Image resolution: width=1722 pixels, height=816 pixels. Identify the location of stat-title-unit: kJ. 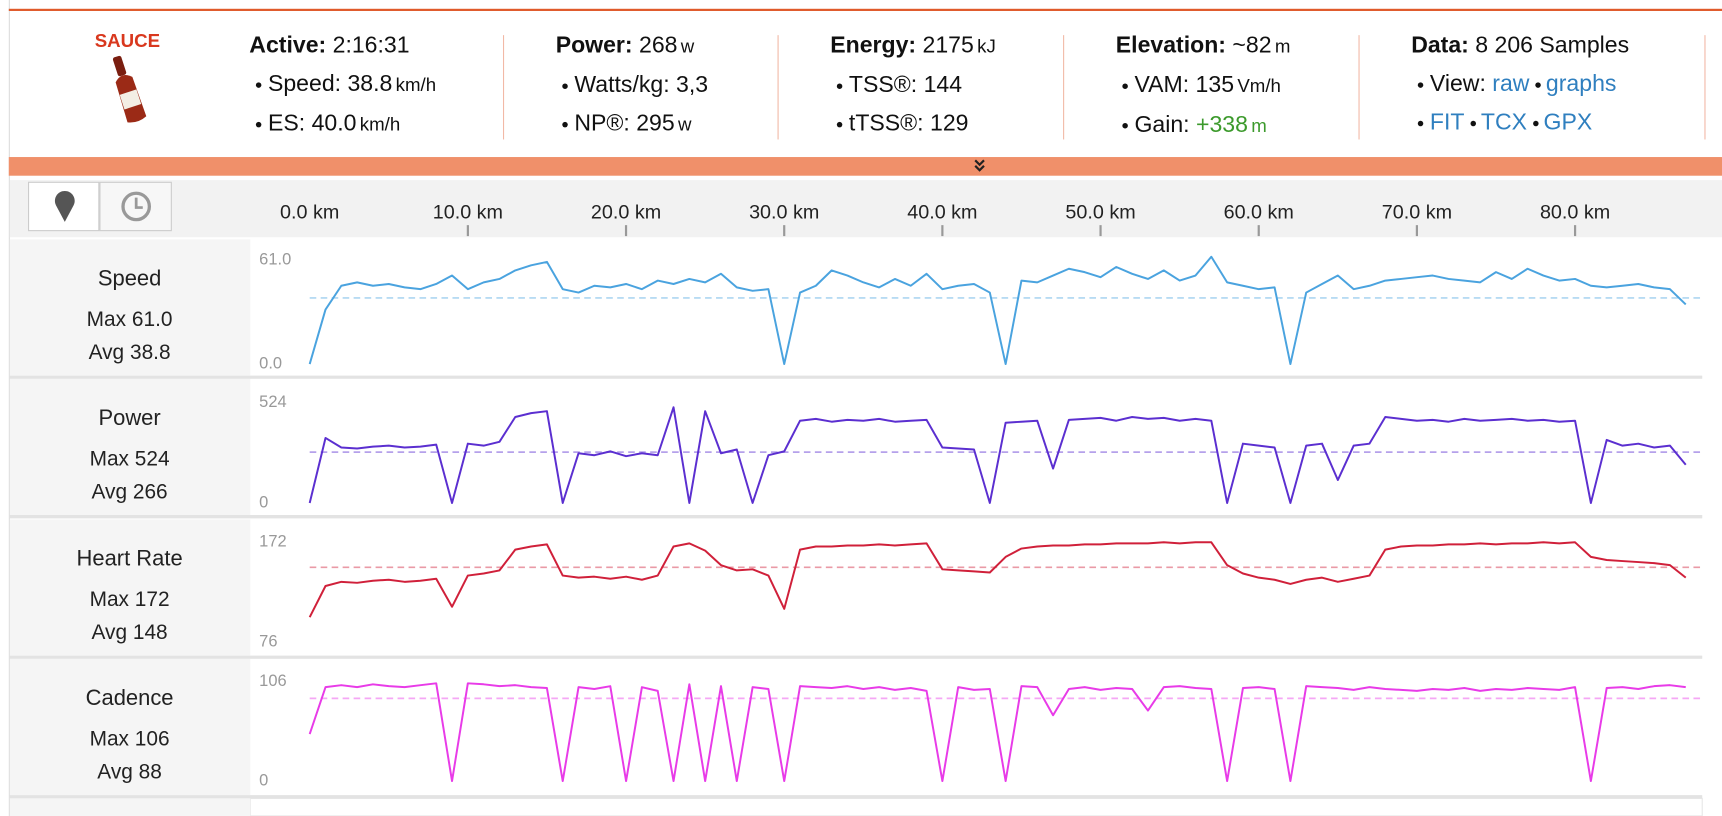
(986, 47).